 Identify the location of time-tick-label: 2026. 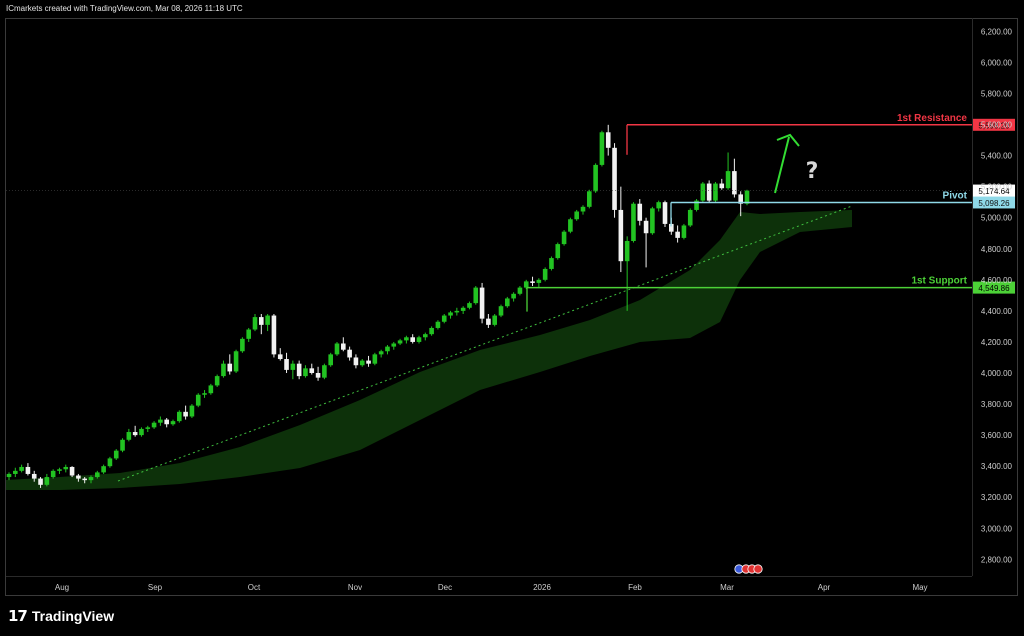
(542, 587).